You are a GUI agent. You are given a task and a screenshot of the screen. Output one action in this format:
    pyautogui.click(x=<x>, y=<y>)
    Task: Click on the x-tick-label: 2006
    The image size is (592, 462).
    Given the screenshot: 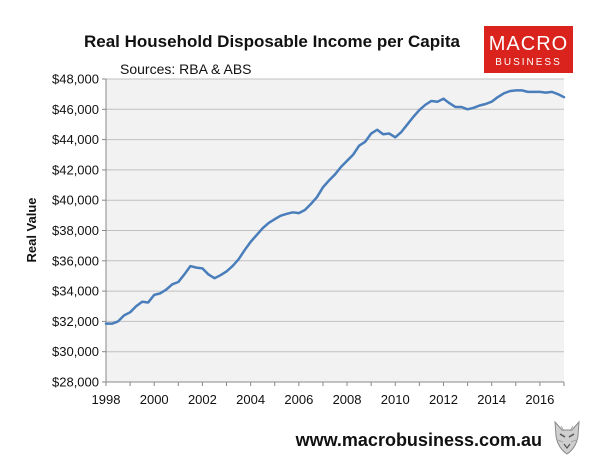 What is the action you would take?
    pyautogui.click(x=298, y=399)
    